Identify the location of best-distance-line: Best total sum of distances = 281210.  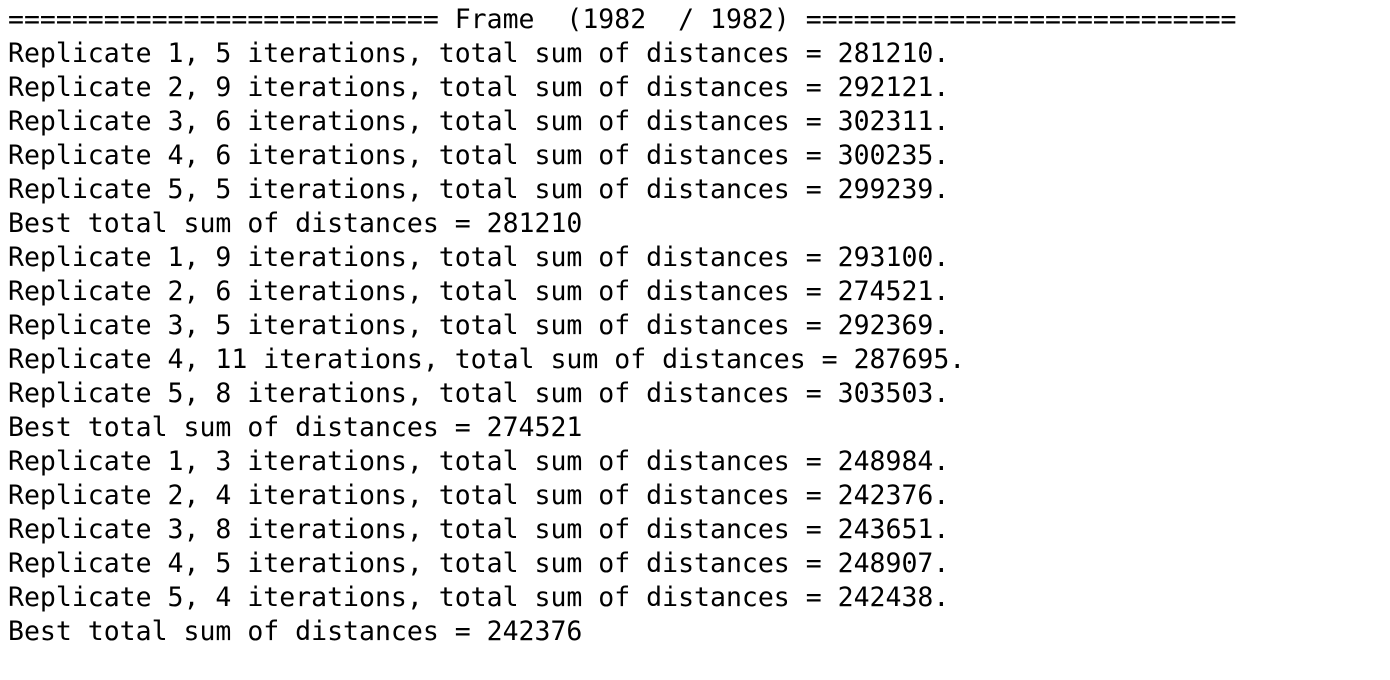
(295, 223).